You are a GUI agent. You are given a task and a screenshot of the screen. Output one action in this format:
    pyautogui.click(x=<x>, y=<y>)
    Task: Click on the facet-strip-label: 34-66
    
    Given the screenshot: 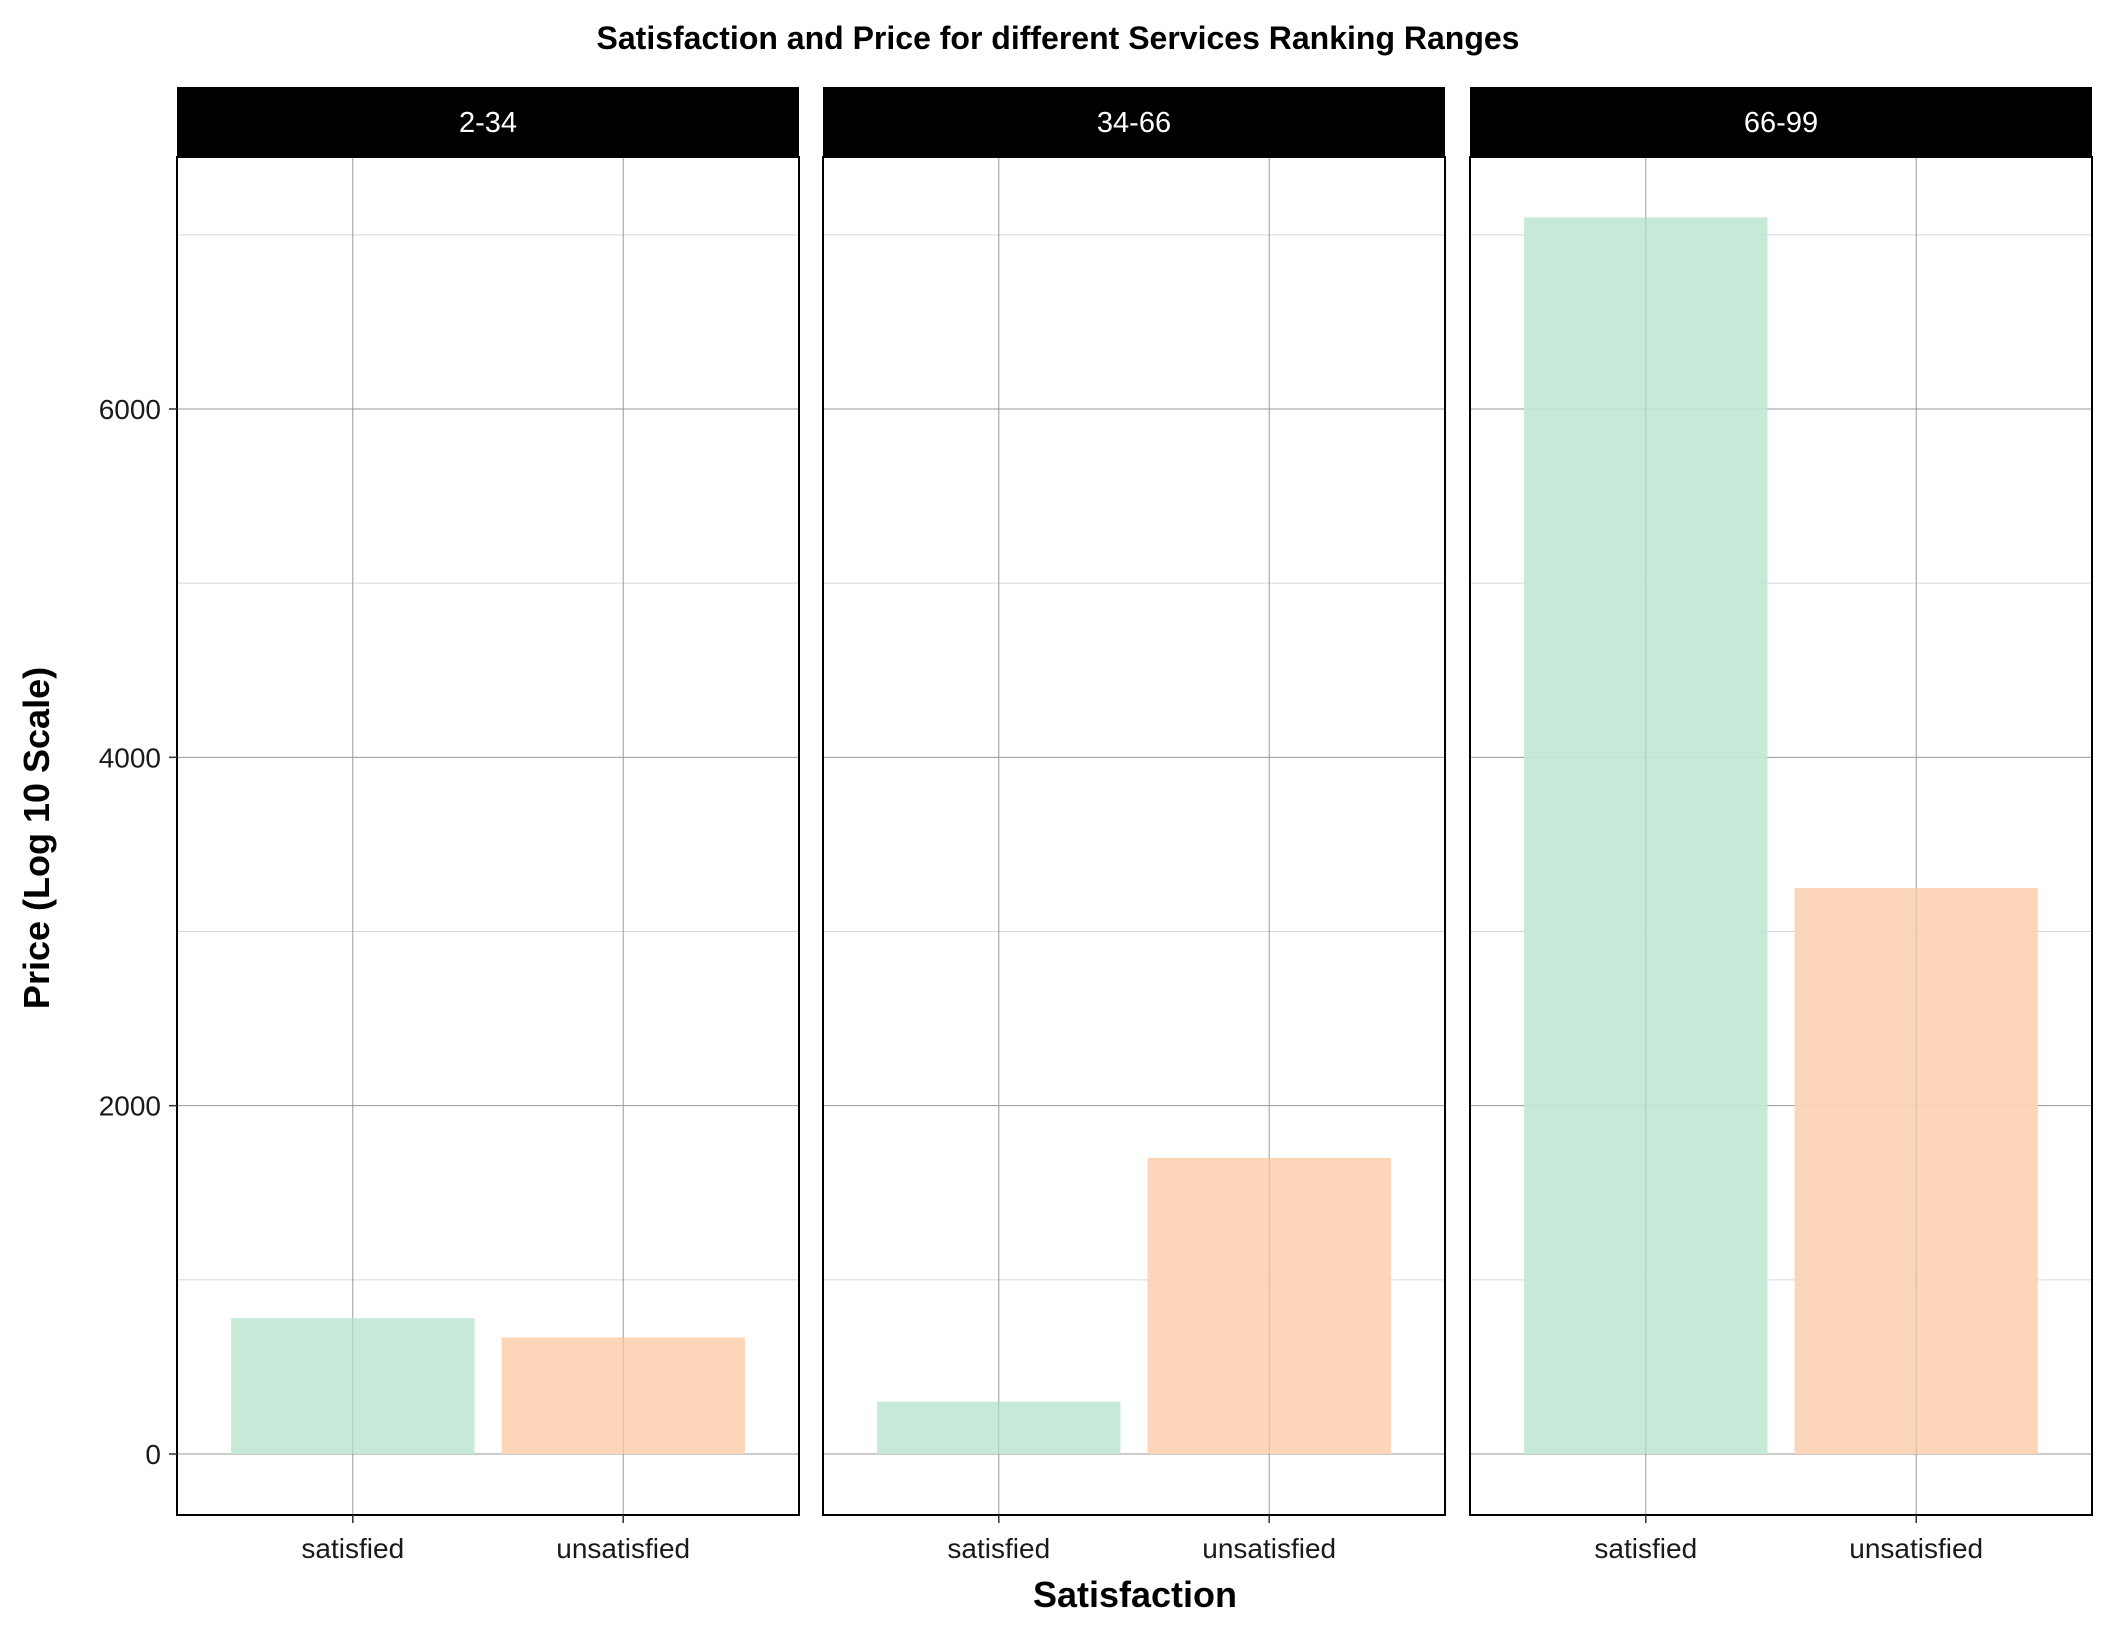 What is the action you would take?
    pyautogui.click(x=1134, y=123)
    